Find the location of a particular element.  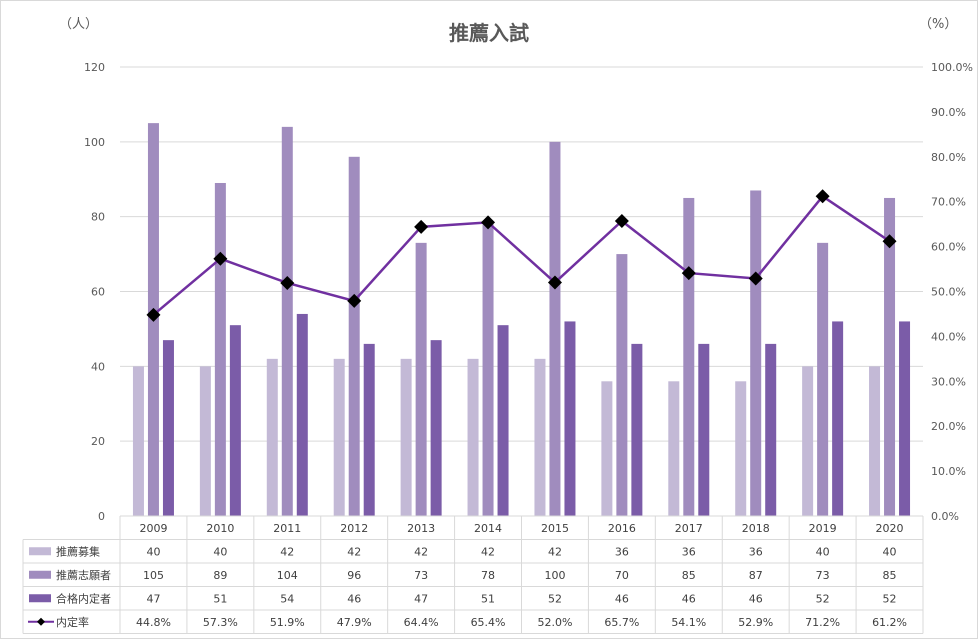

x-tick-label: 2012 is located at coordinates (354, 528).